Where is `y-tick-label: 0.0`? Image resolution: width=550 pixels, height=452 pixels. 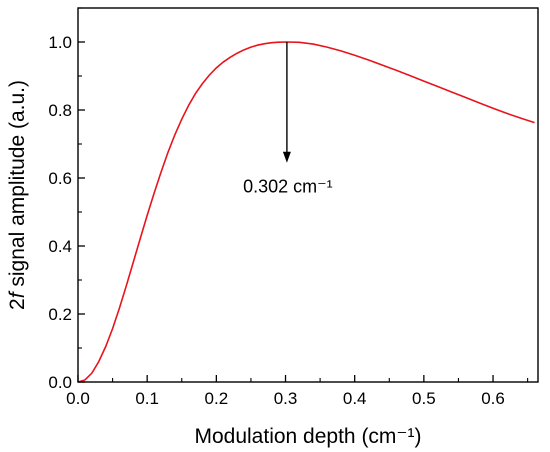 y-tick-label: 0.0 is located at coordinates (60, 382).